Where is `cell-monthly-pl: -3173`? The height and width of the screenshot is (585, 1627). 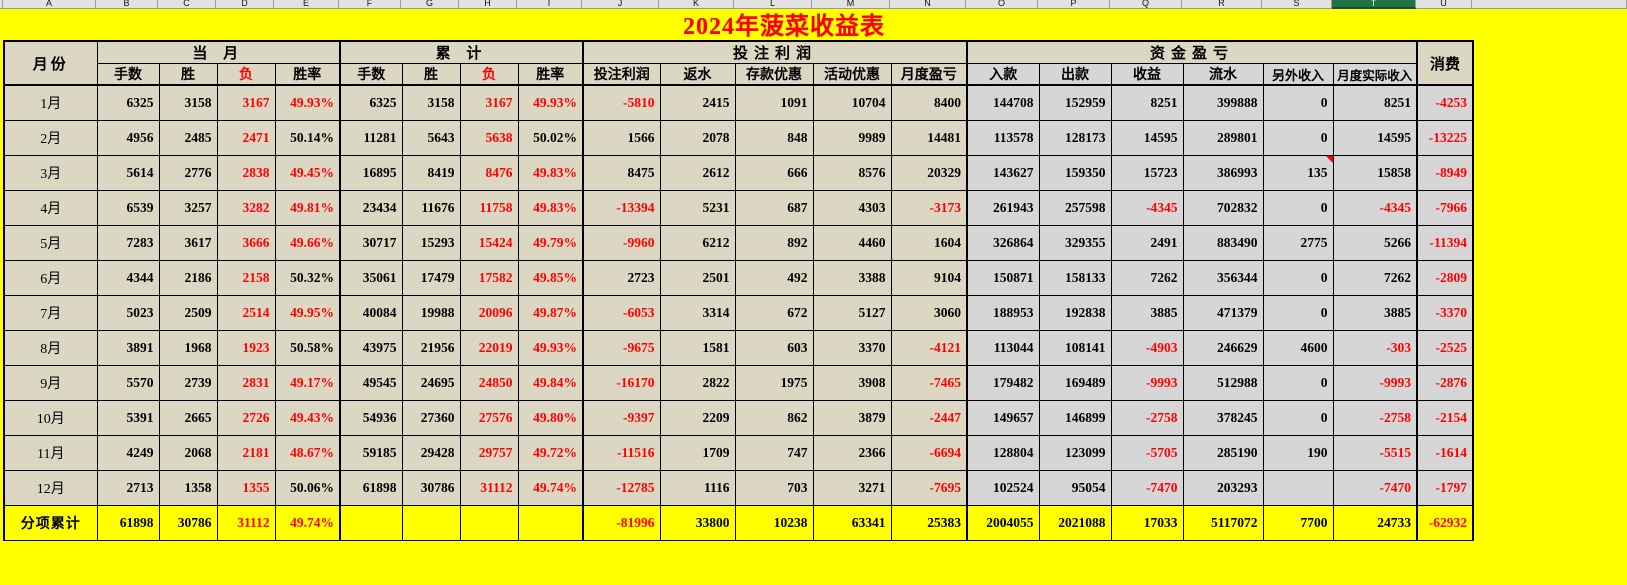
cell-monthly-pl: -3173 is located at coordinates (929, 207).